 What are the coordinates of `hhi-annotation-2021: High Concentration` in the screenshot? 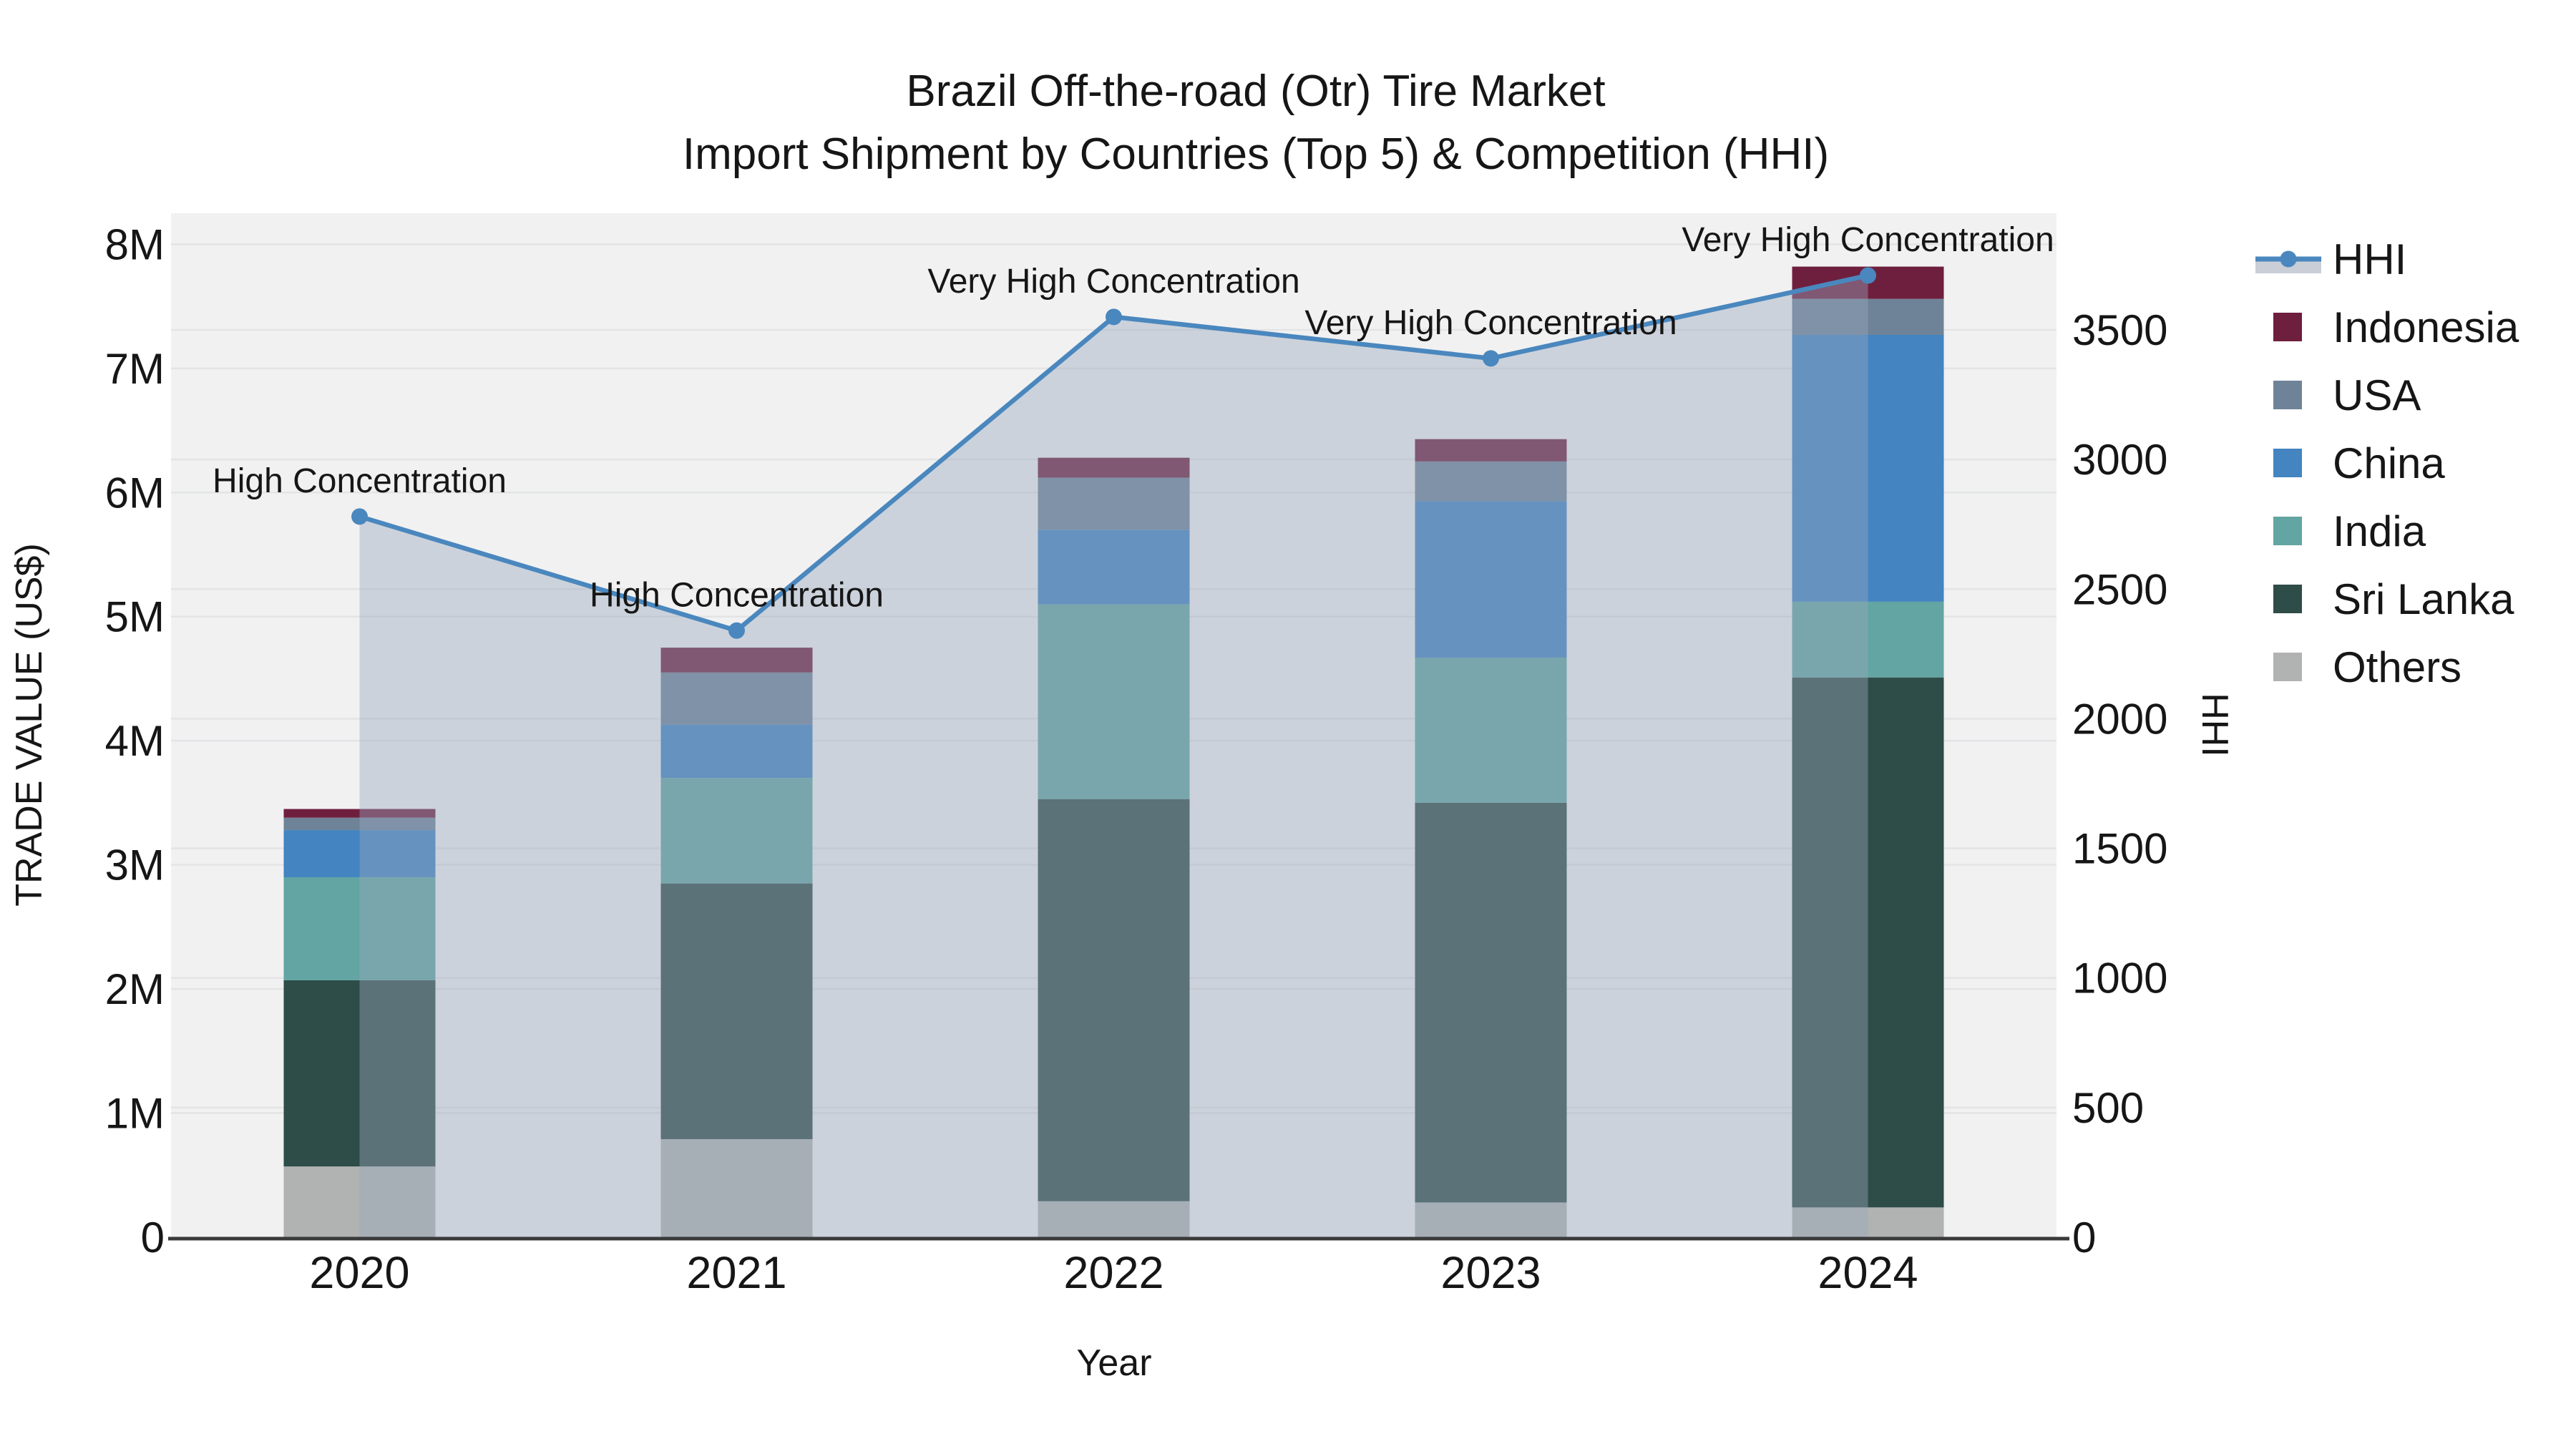 It's located at (737, 595).